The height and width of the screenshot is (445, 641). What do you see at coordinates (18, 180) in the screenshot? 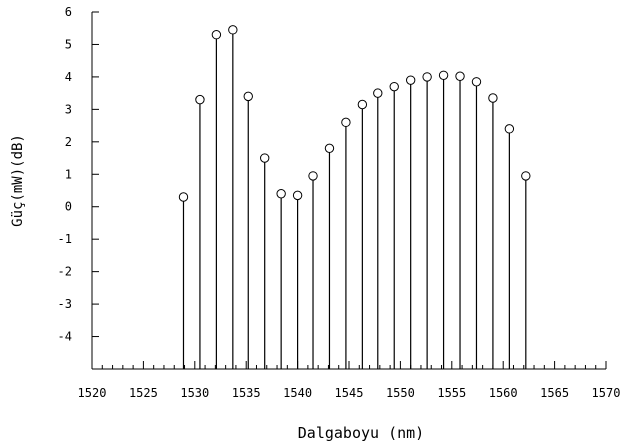
I see `y-axis-title: Güç(mW)(dB)` at bounding box center [18, 180].